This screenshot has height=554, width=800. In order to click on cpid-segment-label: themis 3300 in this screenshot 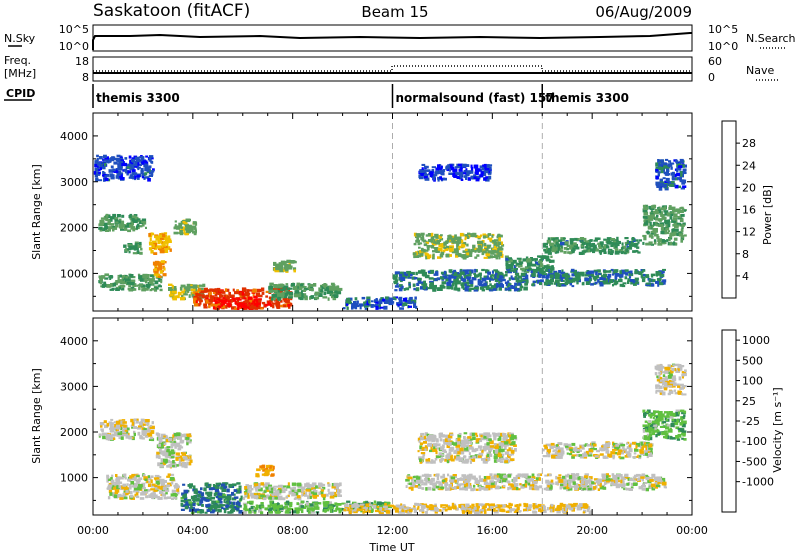, I will do `click(138, 98)`.